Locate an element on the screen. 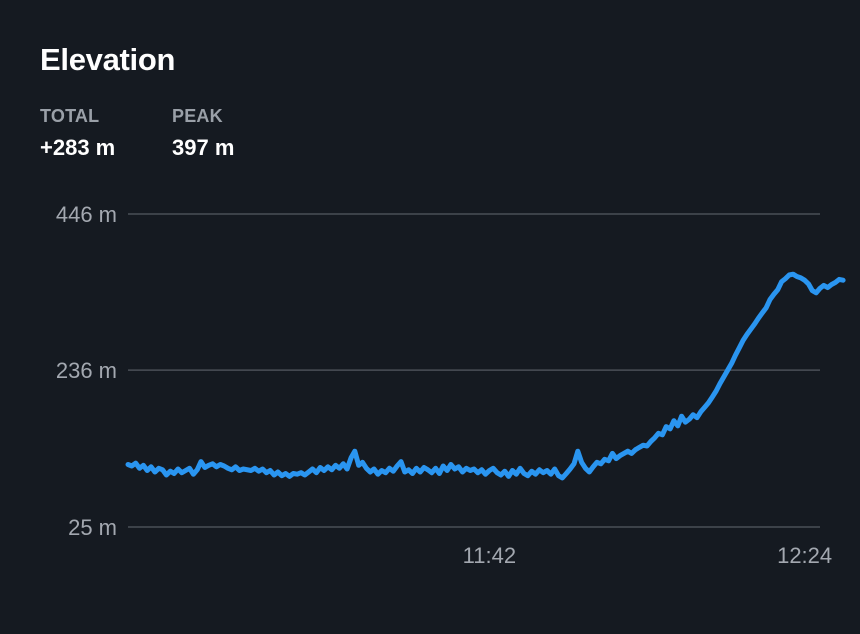 The height and width of the screenshot is (634, 860). y-axis: 25 m 236 m 446 m is located at coordinates (86, 371).